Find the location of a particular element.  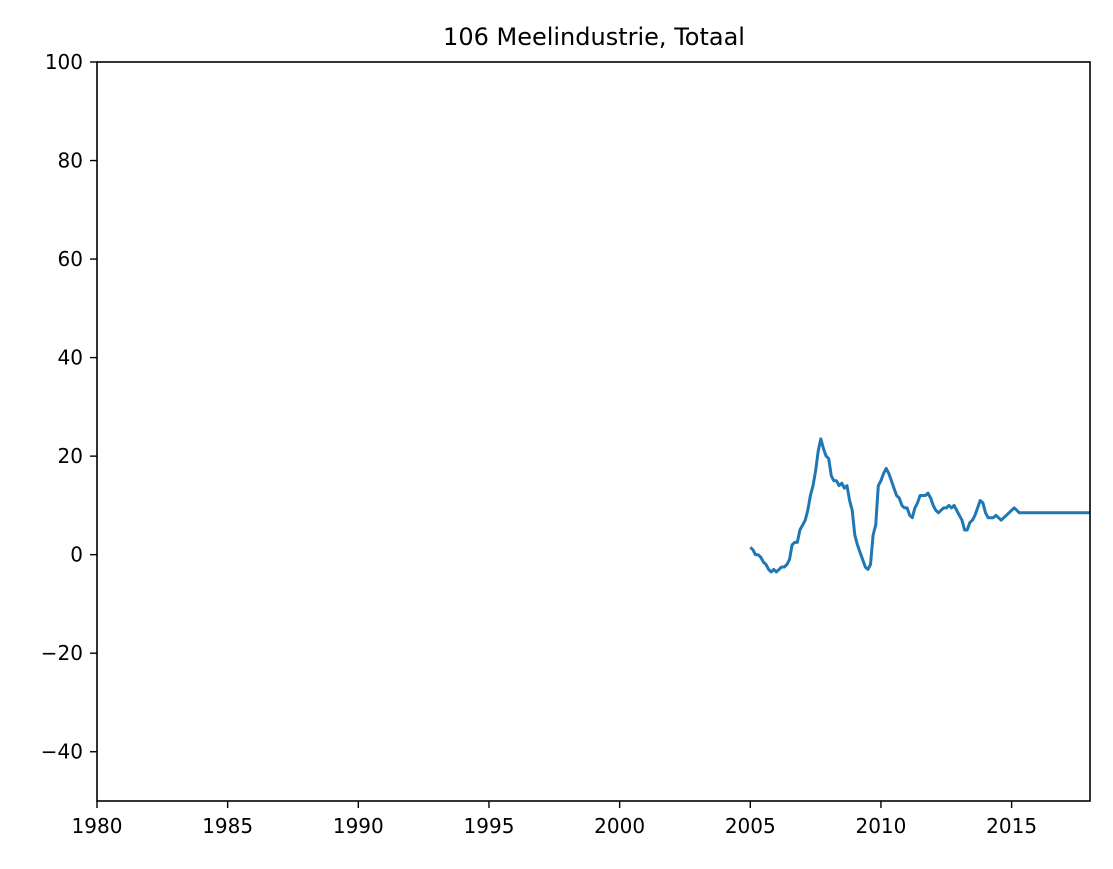

x-tick-label: 1980 is located at coordinates (97, 826).